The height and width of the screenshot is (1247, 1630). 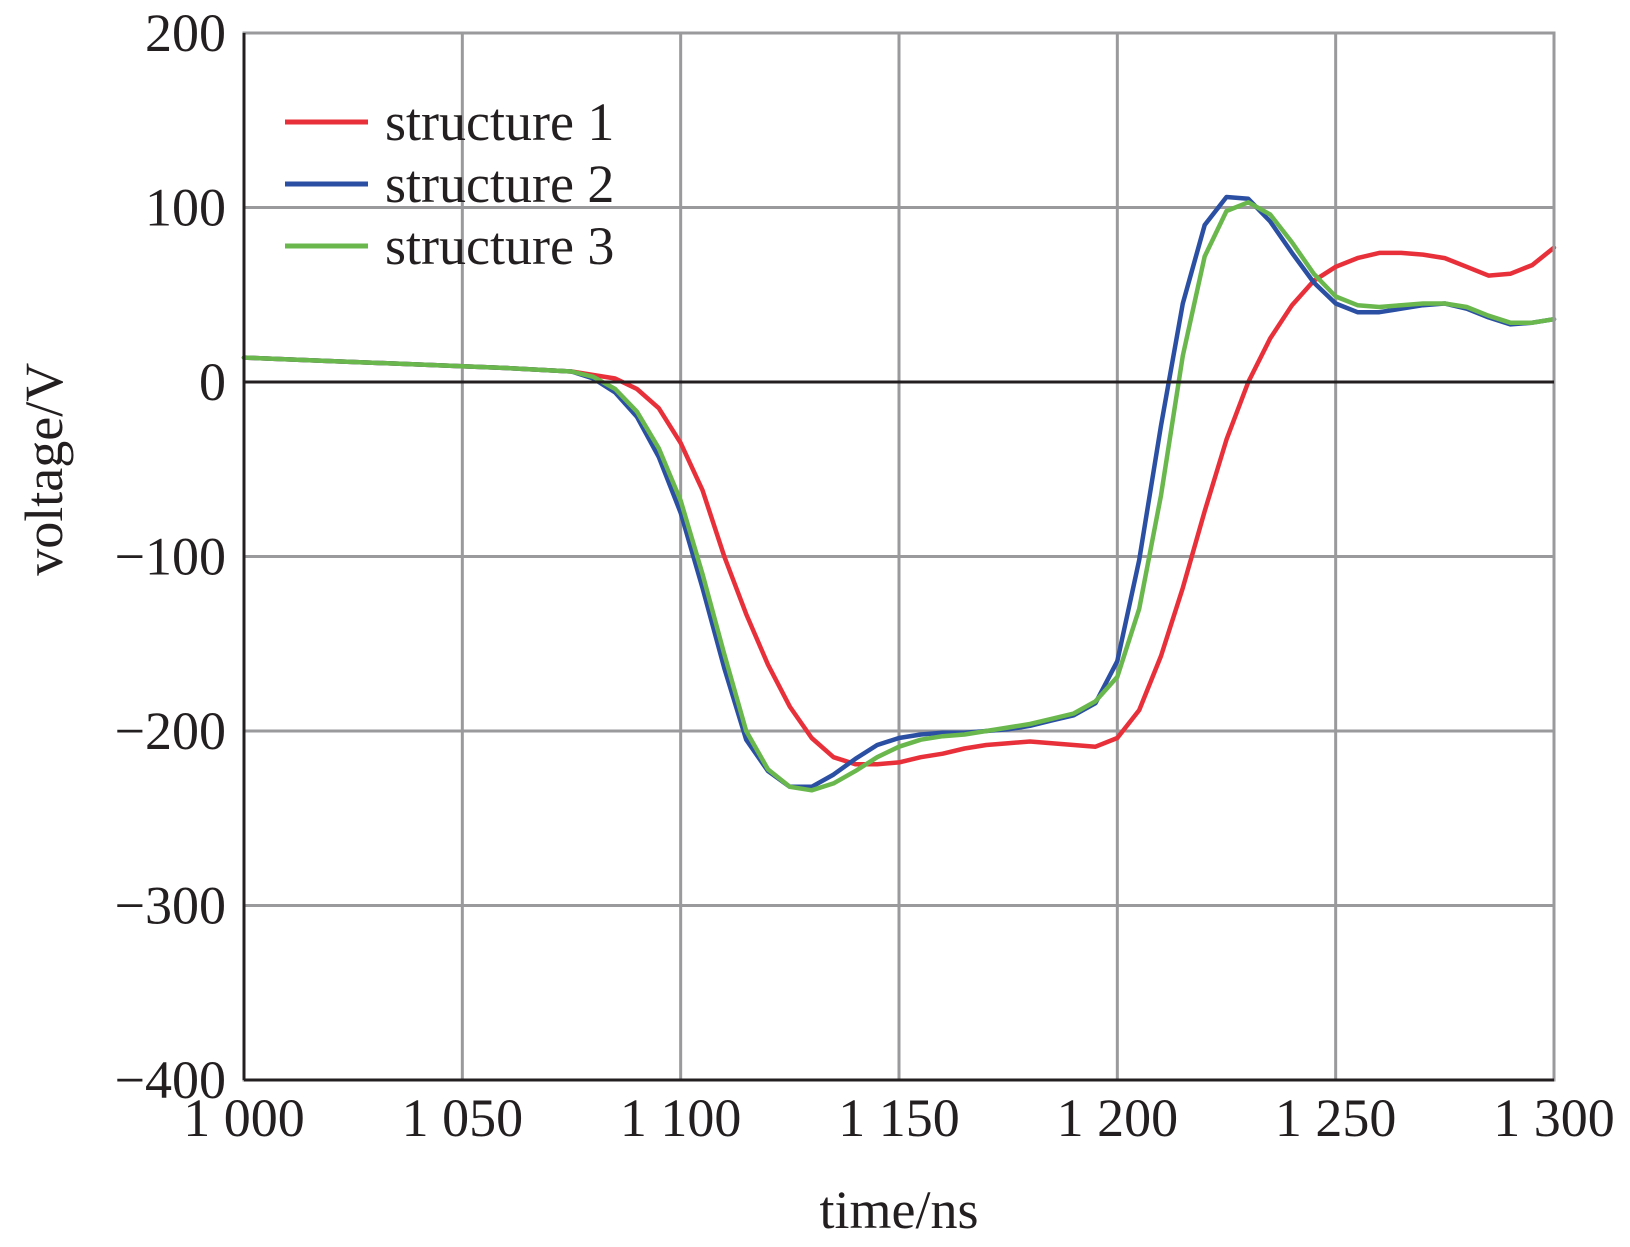 What do you see at coordinates (212, 382) in the screenshot?
I see `y-tick-label: 0` at bounding box center [212, 382].